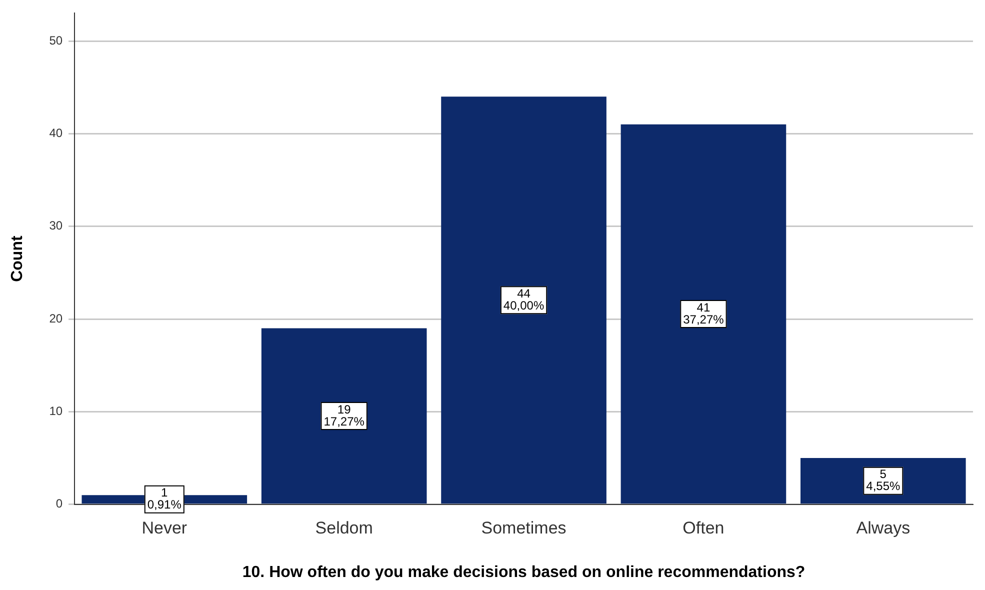 Image resolution: width=985 pixels, height=590 pixels. I want to click on x-axis-title: 10. How often do you make decisions based on online recommendations?, so click(524, 572).